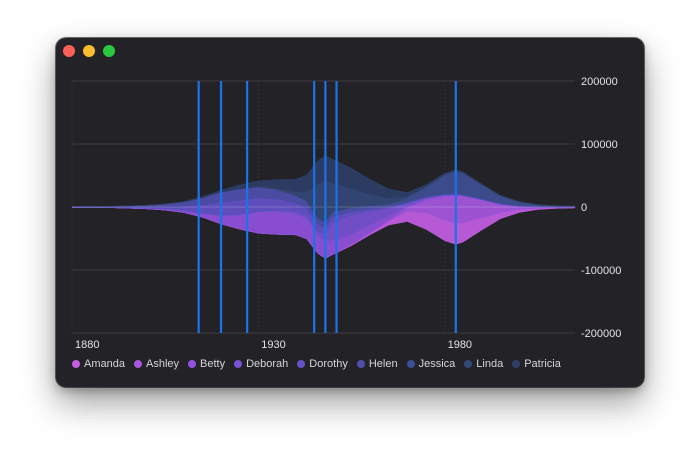 The height and width of the screenshot is (462, 700). I want to click on legend-label: Linda, so click(490, 364).